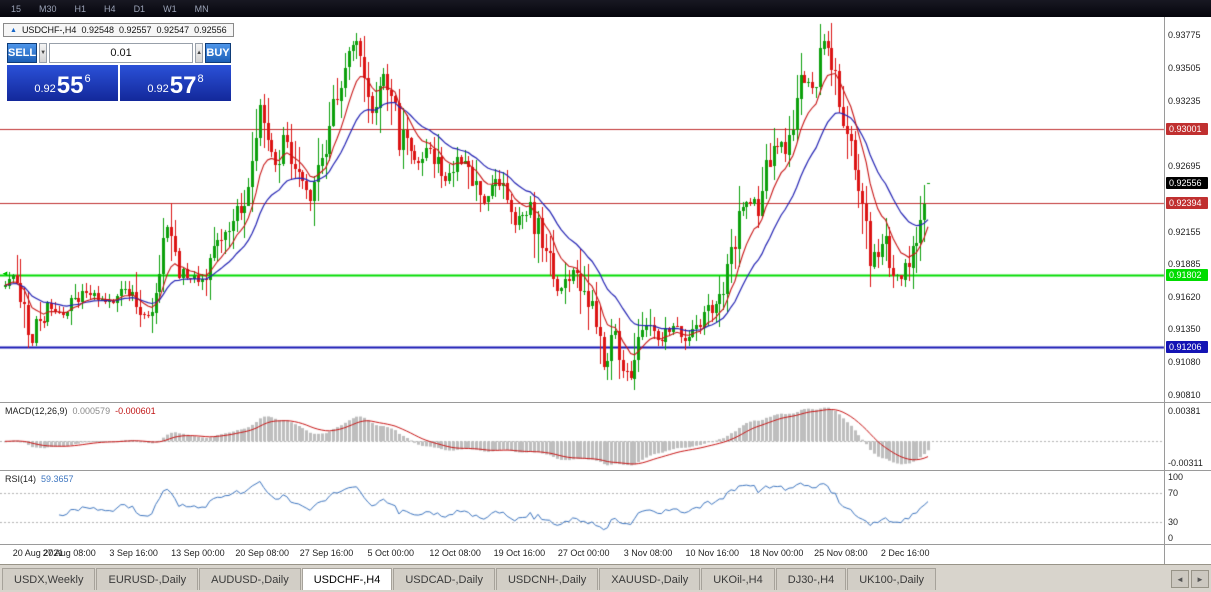 Image resolution: width=1211 pixels, height=592 pixels. What do you see at coordinates (455, 553) in the screenshot?
I see `time-axis-label: 12 Oct 08:00` at bounding box center [455, 553].